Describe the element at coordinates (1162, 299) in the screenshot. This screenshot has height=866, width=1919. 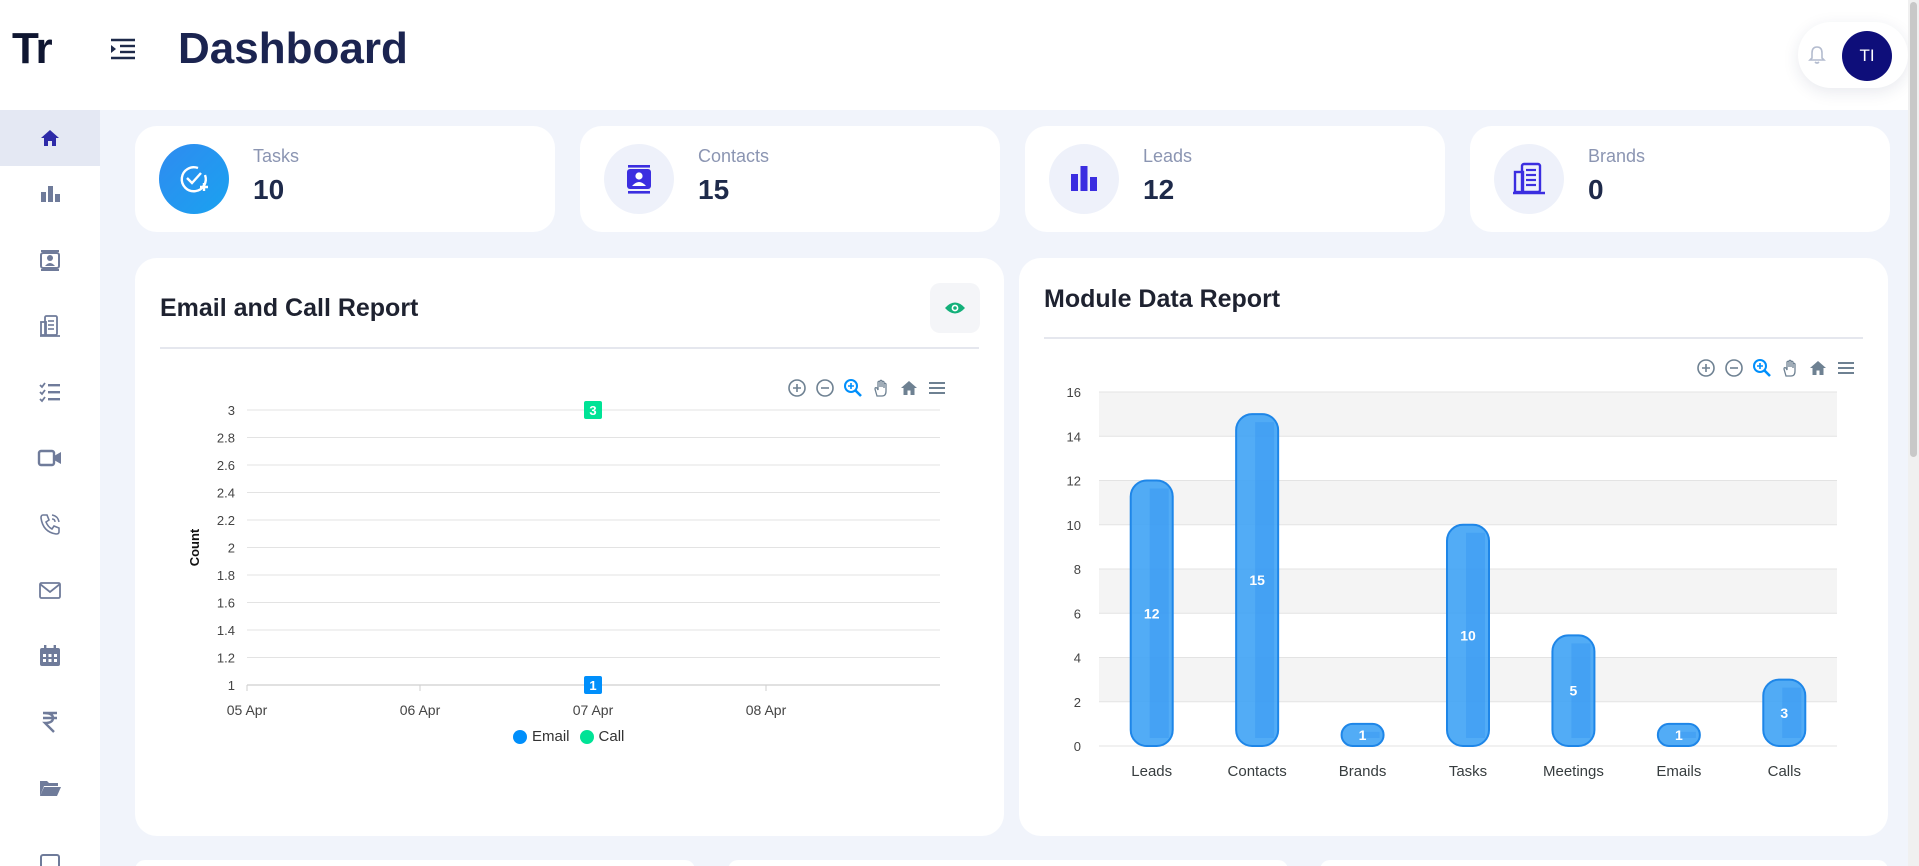
I see `panel-title: Module Data Report` at that location.